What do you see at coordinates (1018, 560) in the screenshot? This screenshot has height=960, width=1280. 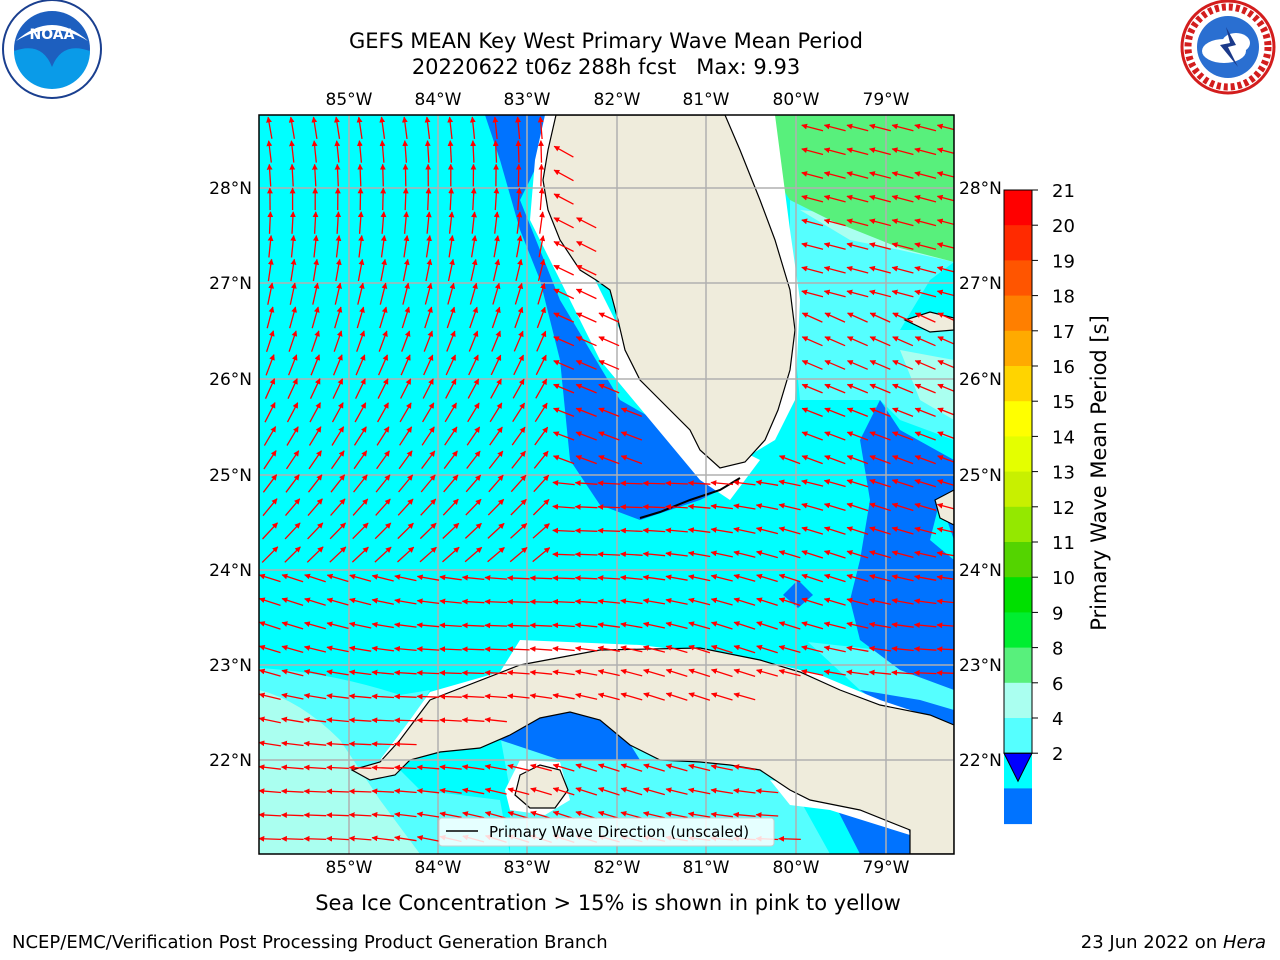 I see `colorbar-segment` at bounding box center [1018, 560].